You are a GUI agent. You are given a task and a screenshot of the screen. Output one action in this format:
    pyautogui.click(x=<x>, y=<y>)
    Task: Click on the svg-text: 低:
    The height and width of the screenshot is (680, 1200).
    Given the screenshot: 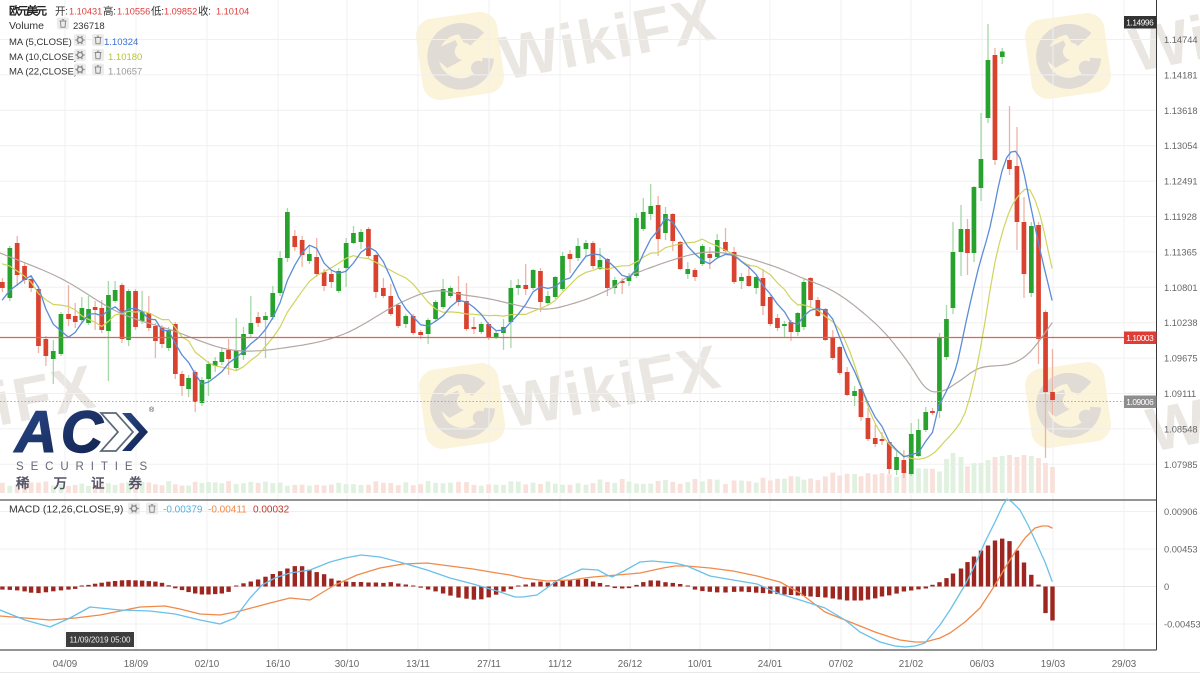 What is the action you would take?
    pyautogui.click(x=157, y=11)
    